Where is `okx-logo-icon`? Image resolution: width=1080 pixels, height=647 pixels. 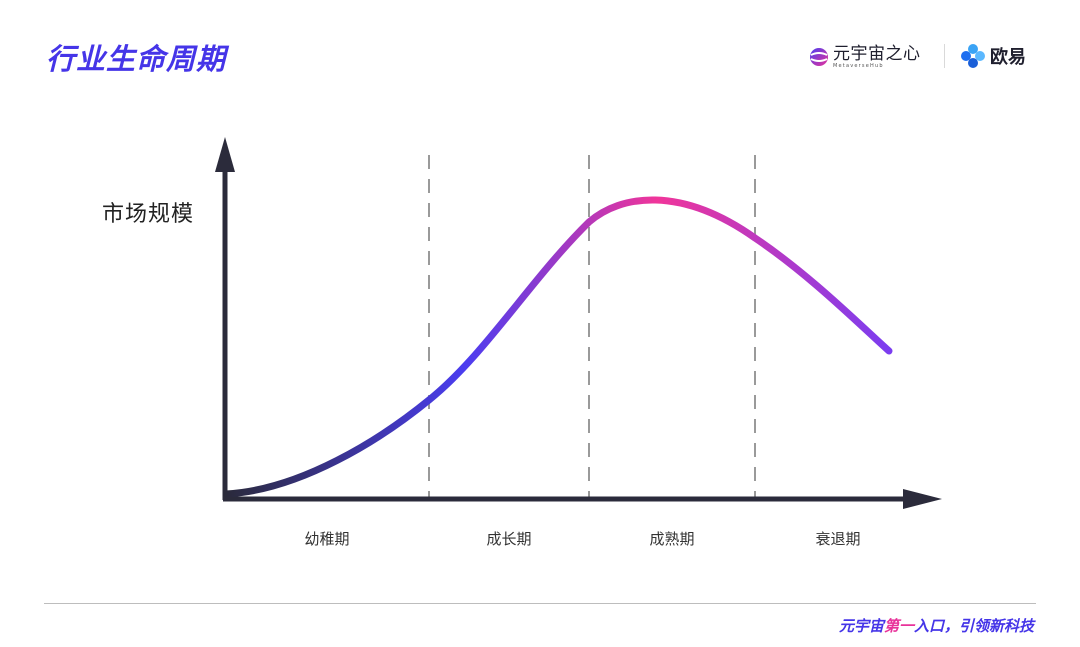
okx-logo-icon is located at coordinates (973, 56).